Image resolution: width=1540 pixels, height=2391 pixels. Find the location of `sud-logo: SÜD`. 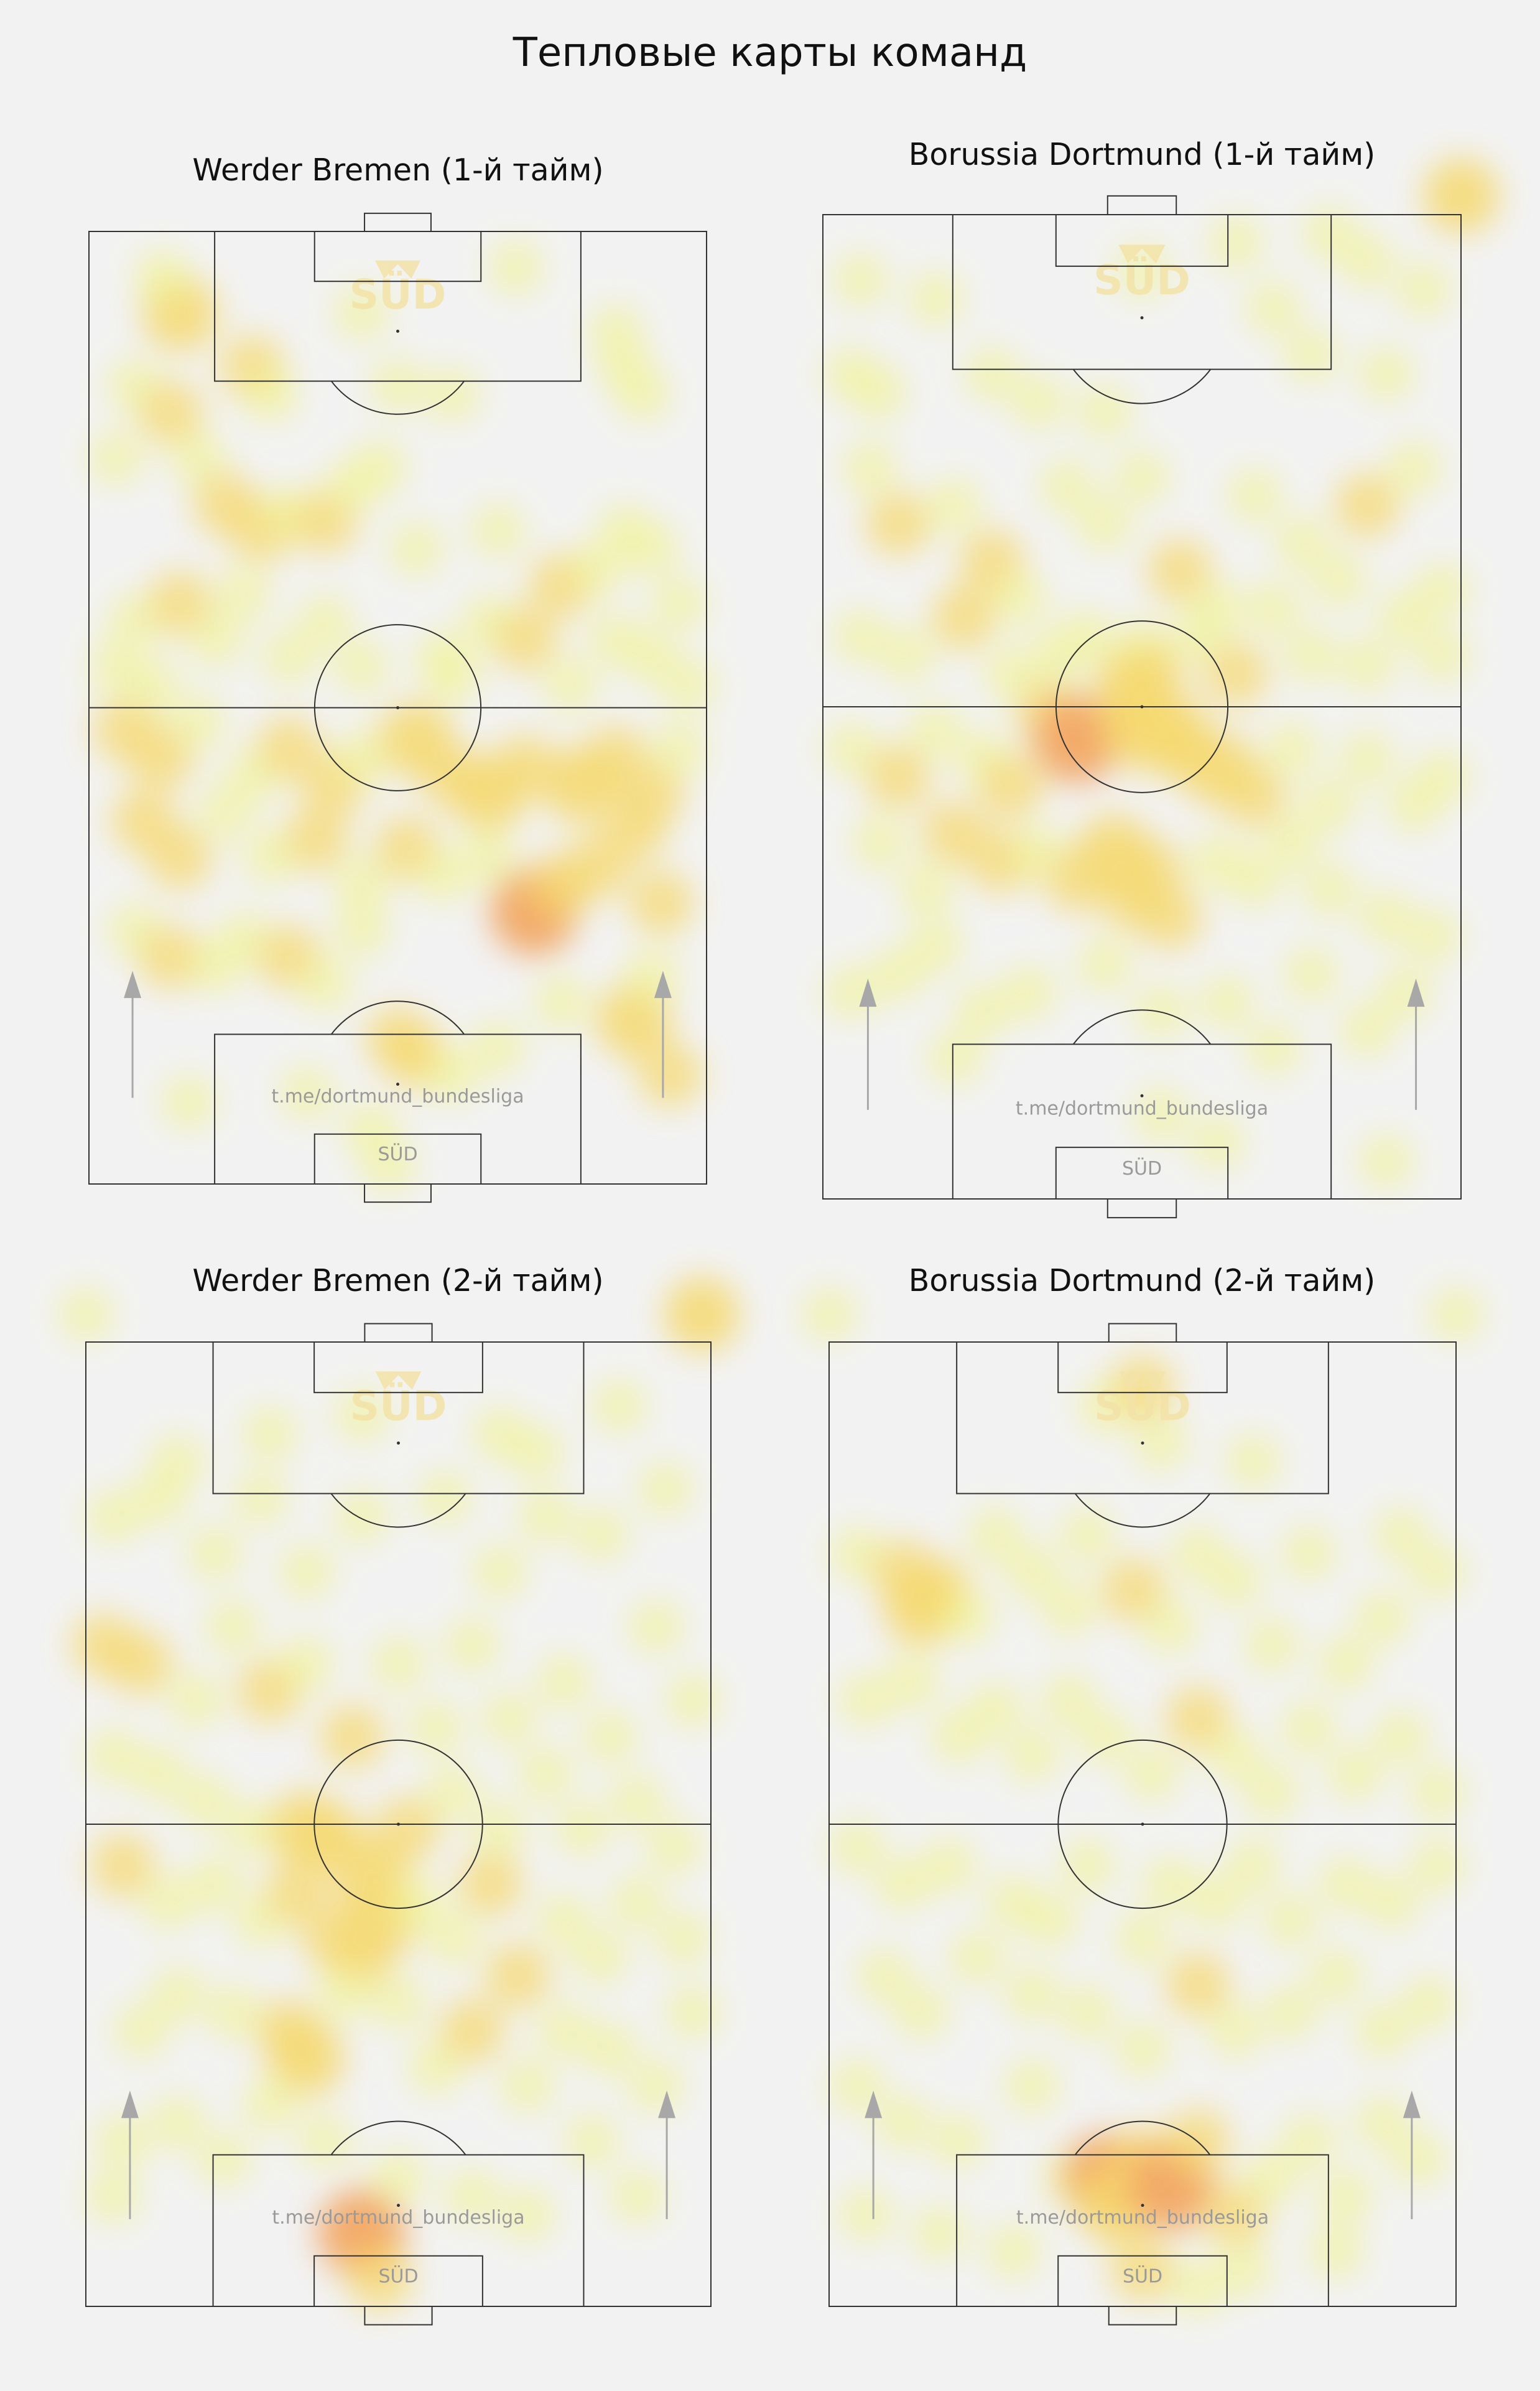

sud-logo: SÜD is located at coordinates (398, 295).